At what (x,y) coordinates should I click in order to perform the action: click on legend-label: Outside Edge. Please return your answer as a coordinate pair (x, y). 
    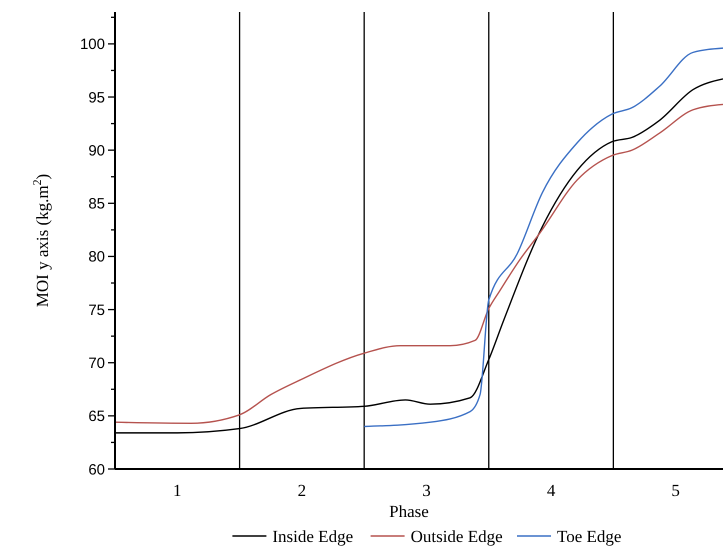
    Looking at the image, I should click on (456, 536).